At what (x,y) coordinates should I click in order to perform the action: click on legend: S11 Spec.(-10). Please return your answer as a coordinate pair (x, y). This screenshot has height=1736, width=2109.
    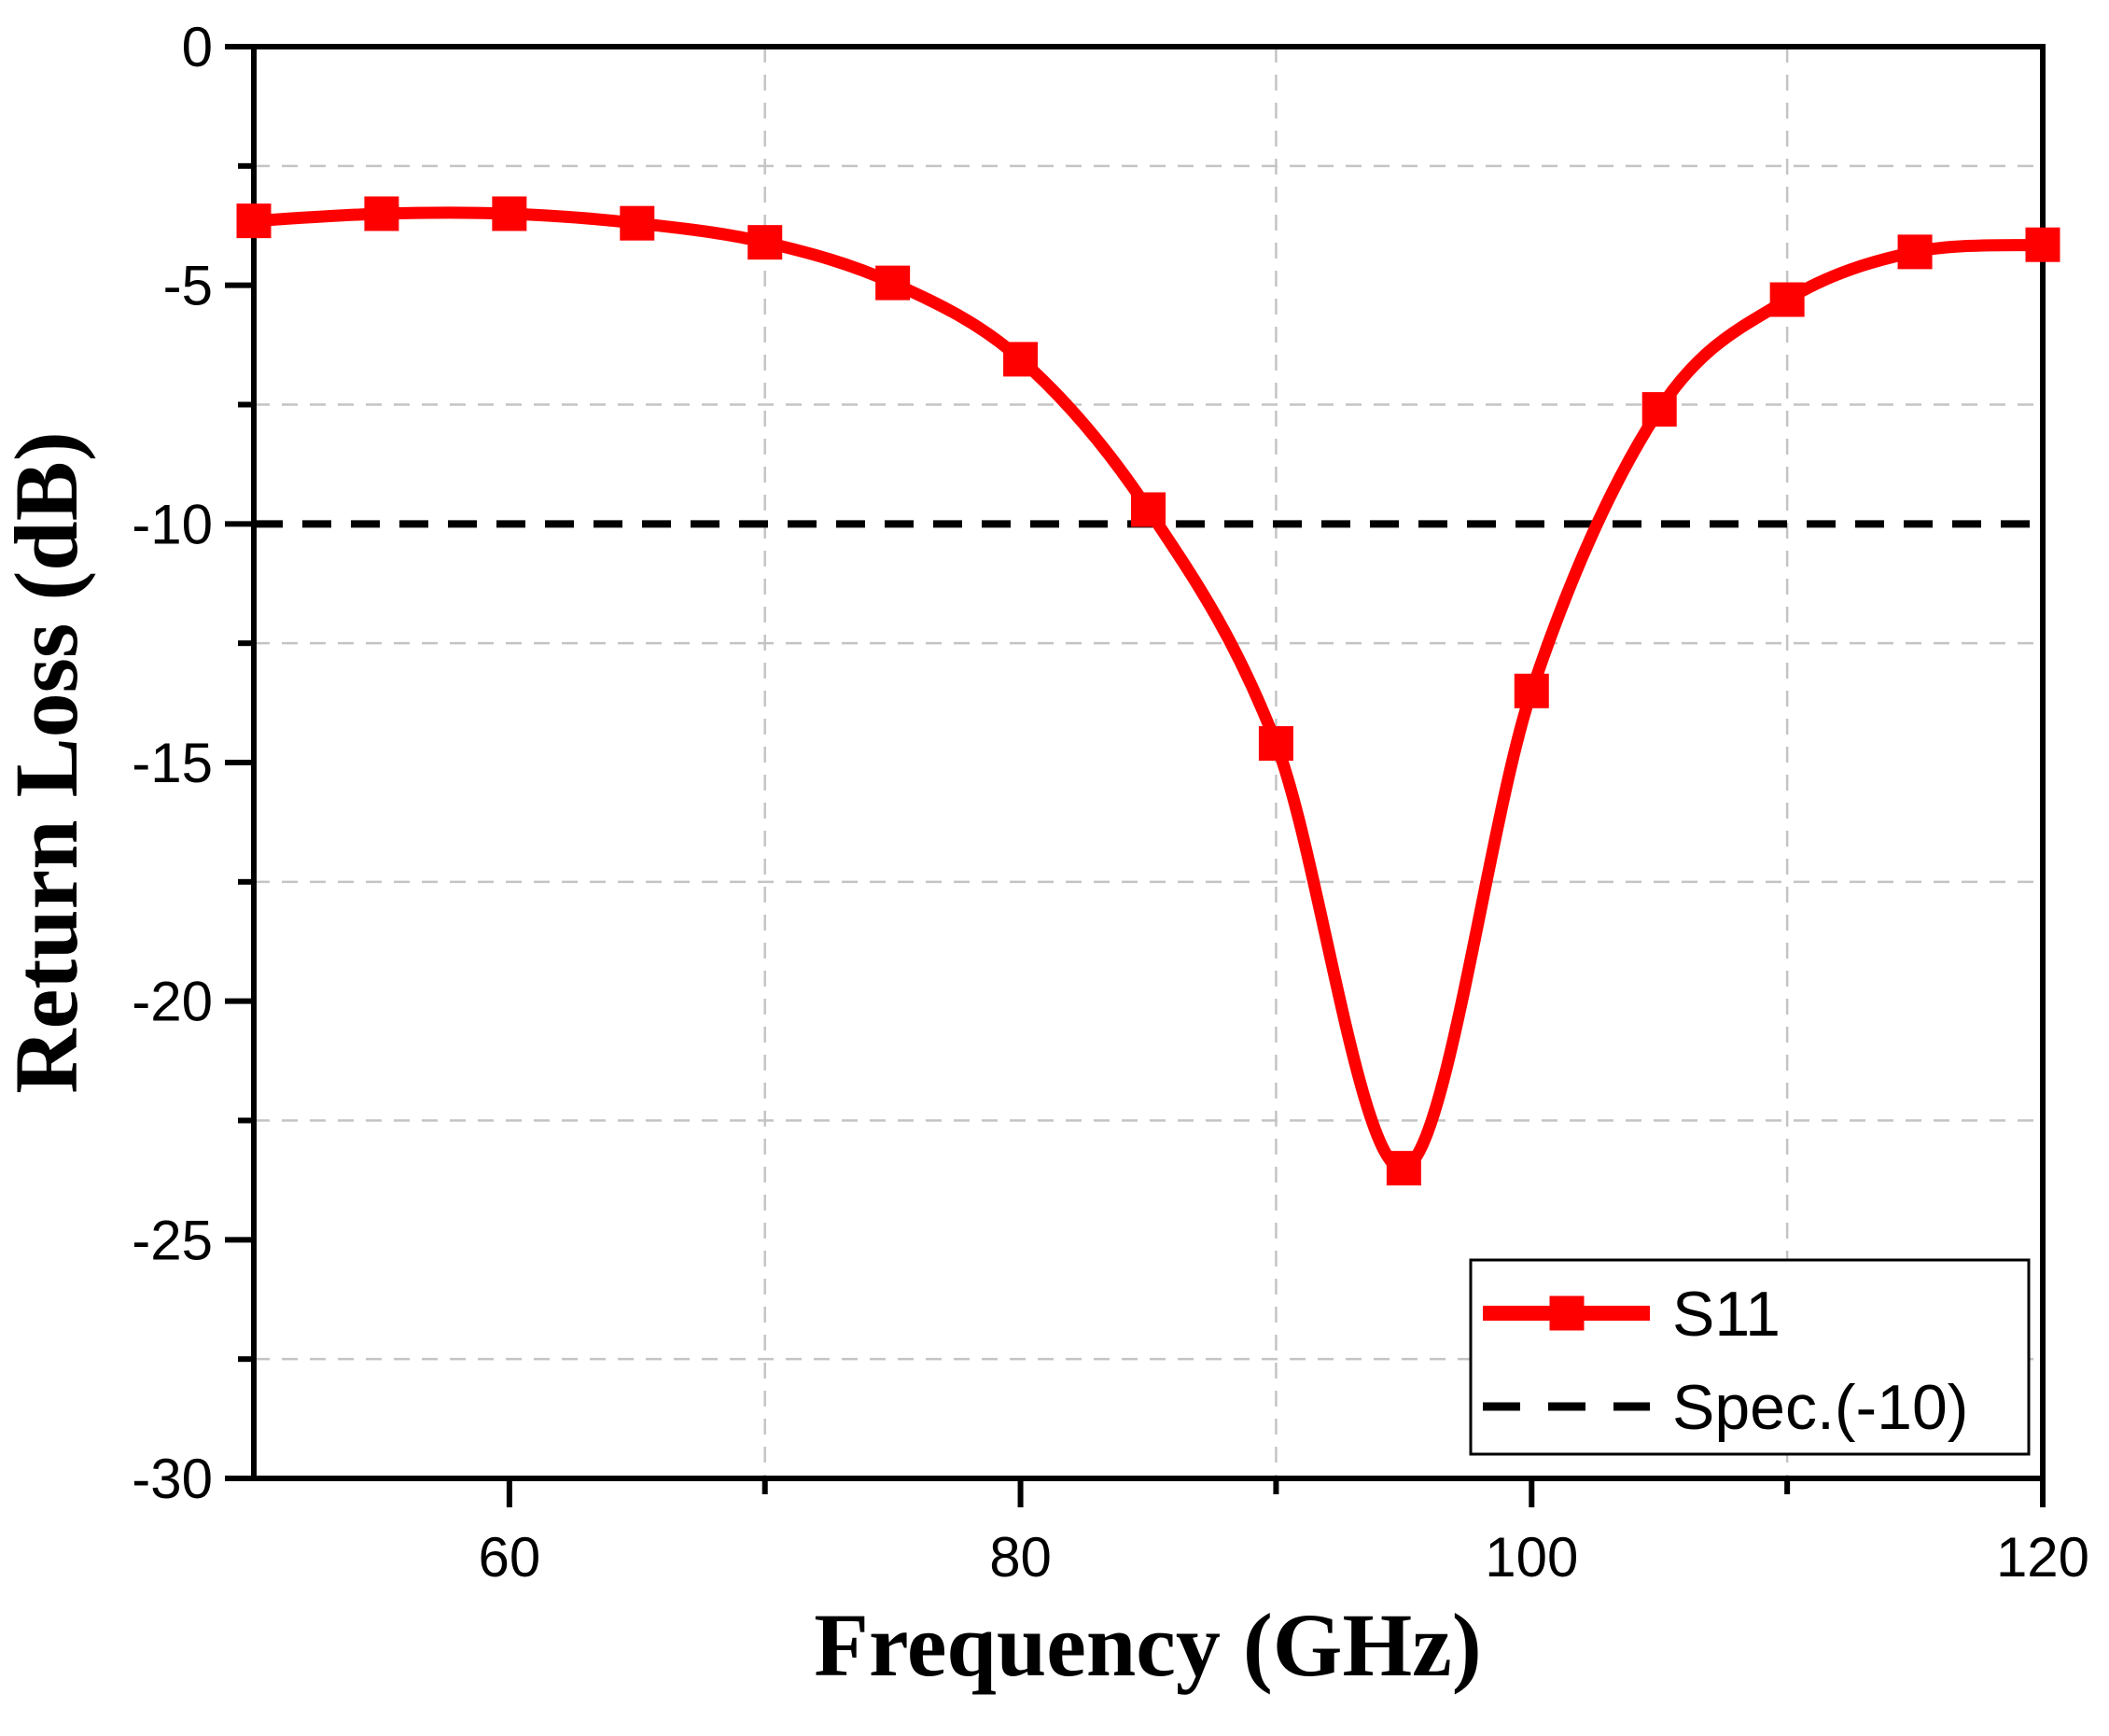
    Looking at the image, I should click on (1750, 1357).